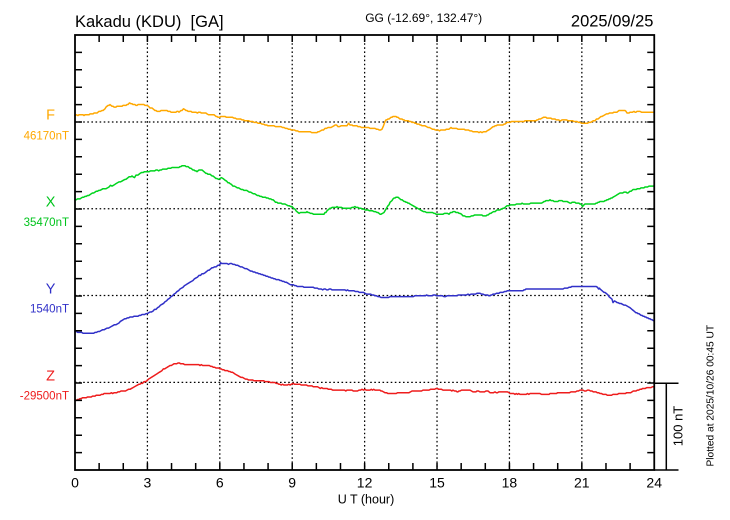  Describe the element at coordinates (50, 377) in the screenshot. I see `svg-text: Z` at that location.